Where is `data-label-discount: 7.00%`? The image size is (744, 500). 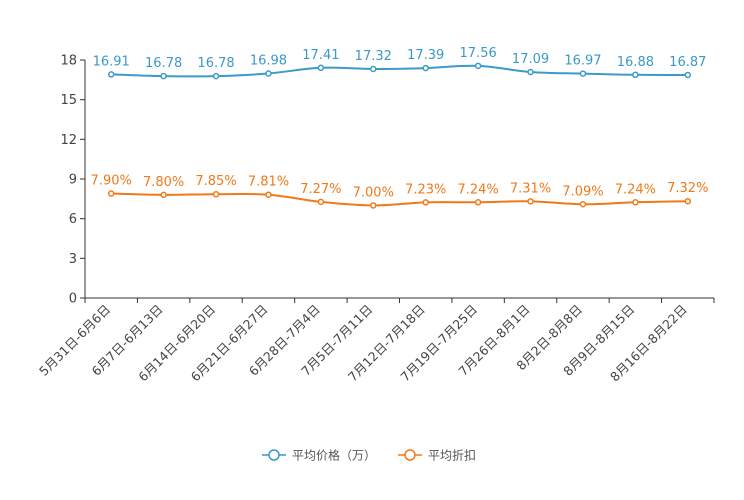
data-label-discount: 7.00% is located at coordinates (373, 192).